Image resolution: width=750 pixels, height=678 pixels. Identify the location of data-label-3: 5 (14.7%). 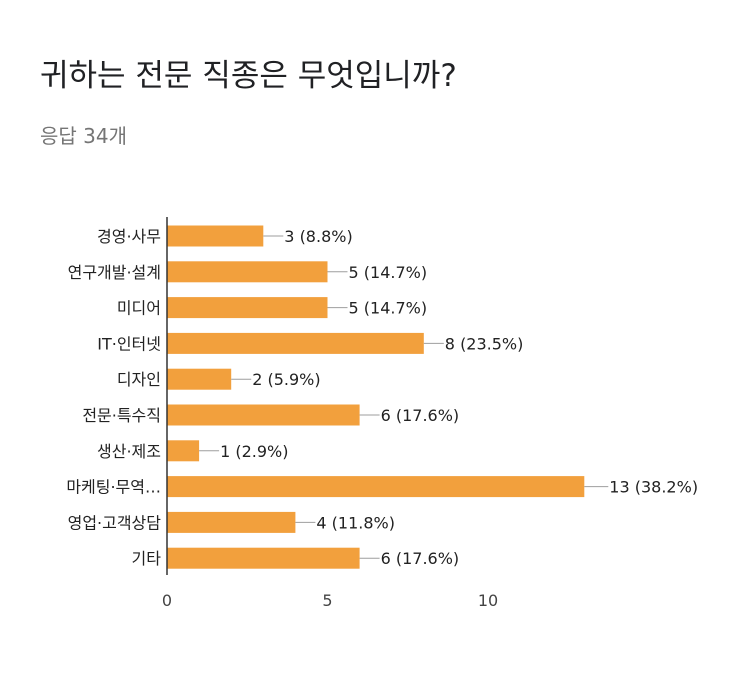
(388, 308).